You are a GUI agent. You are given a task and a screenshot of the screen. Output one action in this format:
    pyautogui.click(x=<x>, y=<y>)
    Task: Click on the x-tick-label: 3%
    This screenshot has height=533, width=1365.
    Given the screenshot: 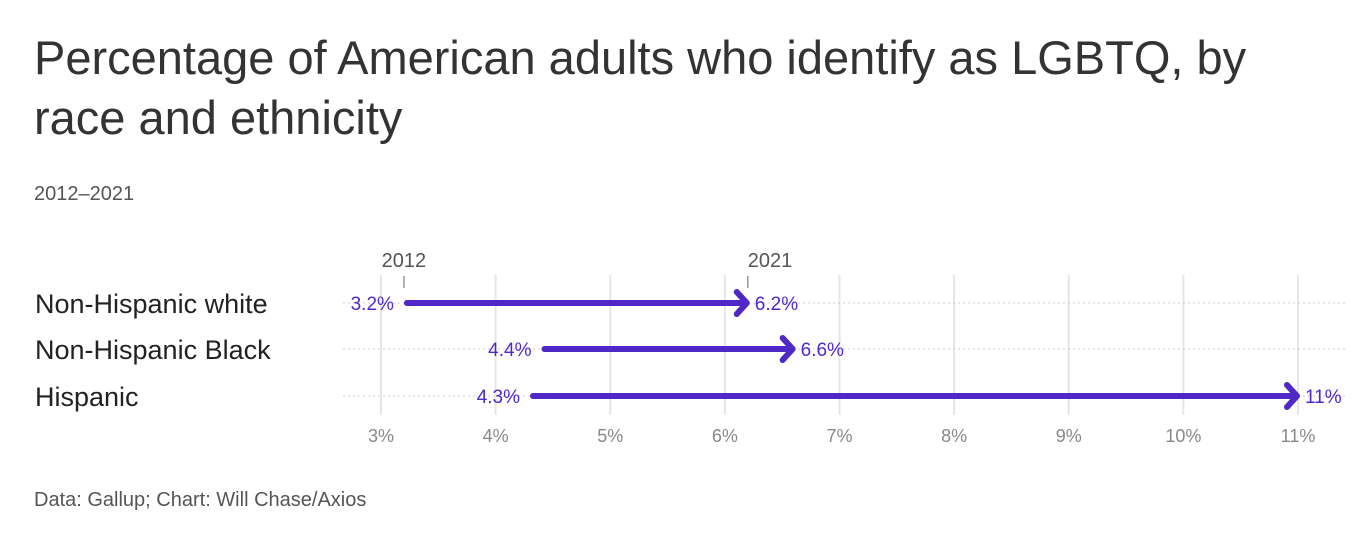 What is the action you would take?
    pyautogui.click(x=381, y=436)
    